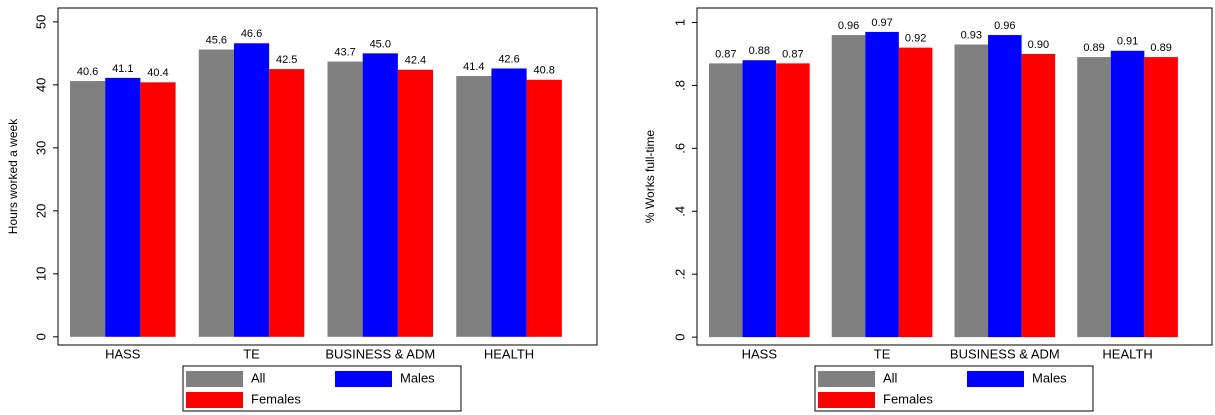 The image size is (1215, 415). I want to click on y-tick-label: 50, so click(40, 22).